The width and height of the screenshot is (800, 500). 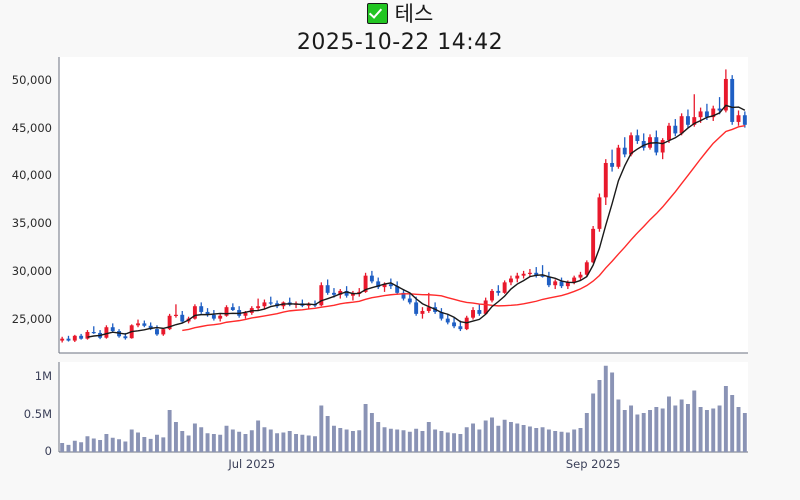 What do you see at coordinates (400, 42) in the screenshot?
I see `chart-timestamp: 2025-10-22 14:42` at bounding box center [400, 42].